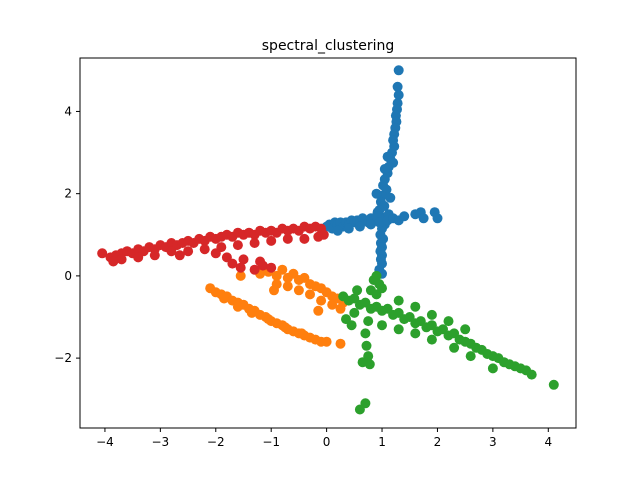 This screenshot has width=640, height=480. Describe the element at coordinates (493, 442) in the screenshot. I see `x-tick-label: 3` at that location.